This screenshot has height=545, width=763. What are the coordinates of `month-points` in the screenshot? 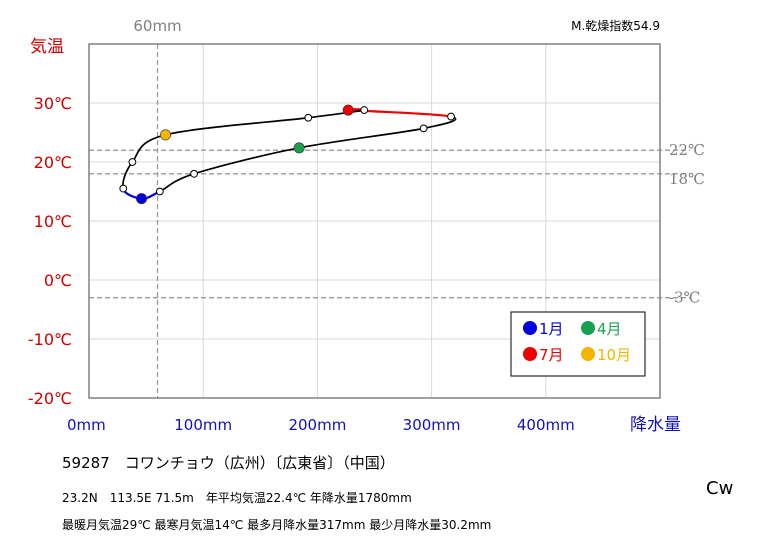 It's located at (287, 154).